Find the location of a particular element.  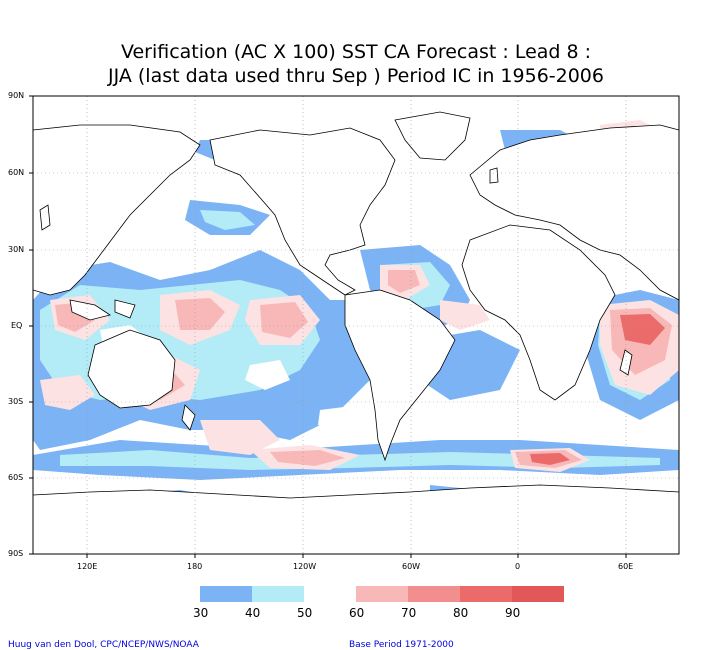

lon-label-0: 0 is located at coordinates (518, 566).